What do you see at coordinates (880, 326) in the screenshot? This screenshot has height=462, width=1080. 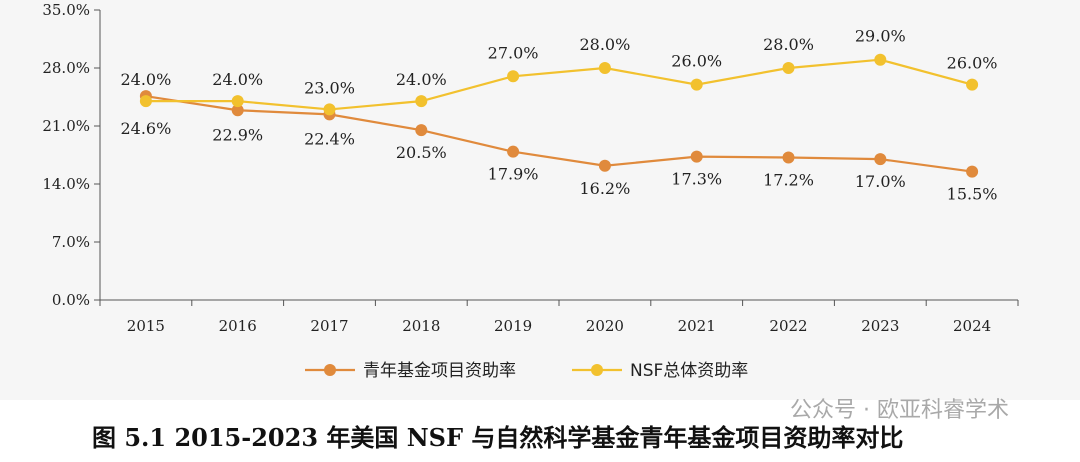 I see `x-tick-label: 2023` at bounding box center [880, 326].